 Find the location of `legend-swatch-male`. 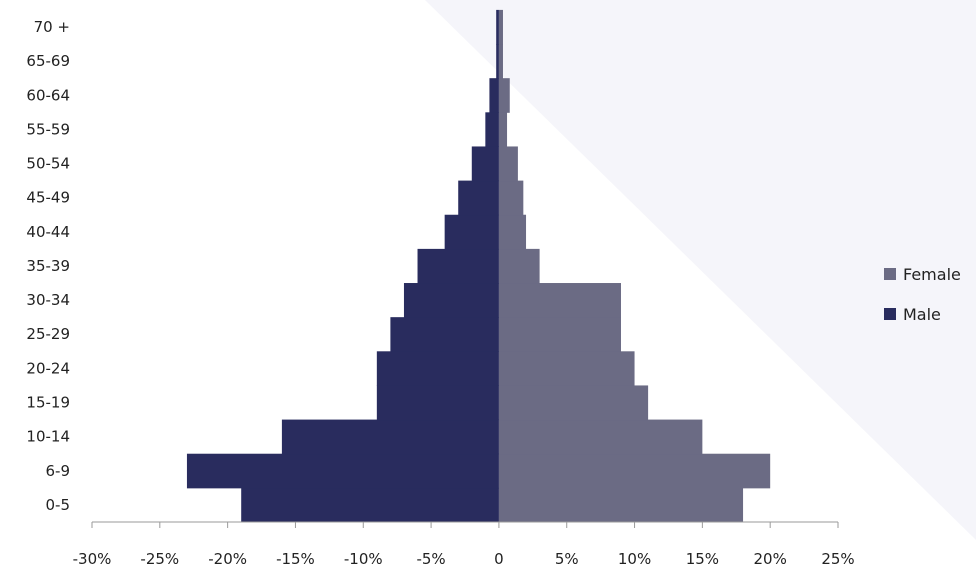

legend-swatch-male is located at coordinates (890, 314).